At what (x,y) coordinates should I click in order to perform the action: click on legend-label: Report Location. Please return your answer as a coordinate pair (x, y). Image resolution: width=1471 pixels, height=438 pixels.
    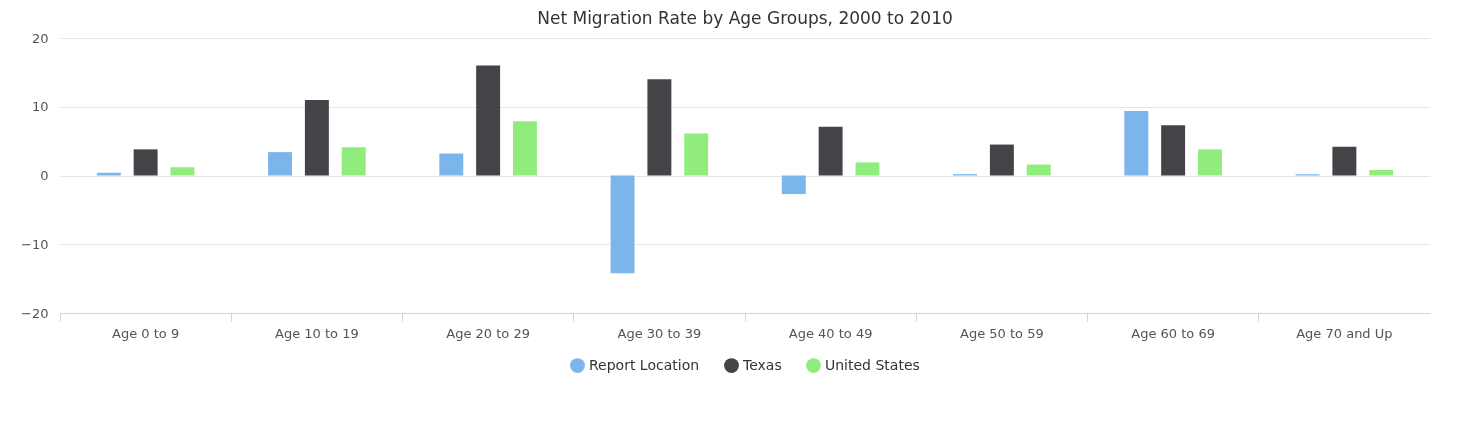
    Looking at the image, I should click on (644, 364).